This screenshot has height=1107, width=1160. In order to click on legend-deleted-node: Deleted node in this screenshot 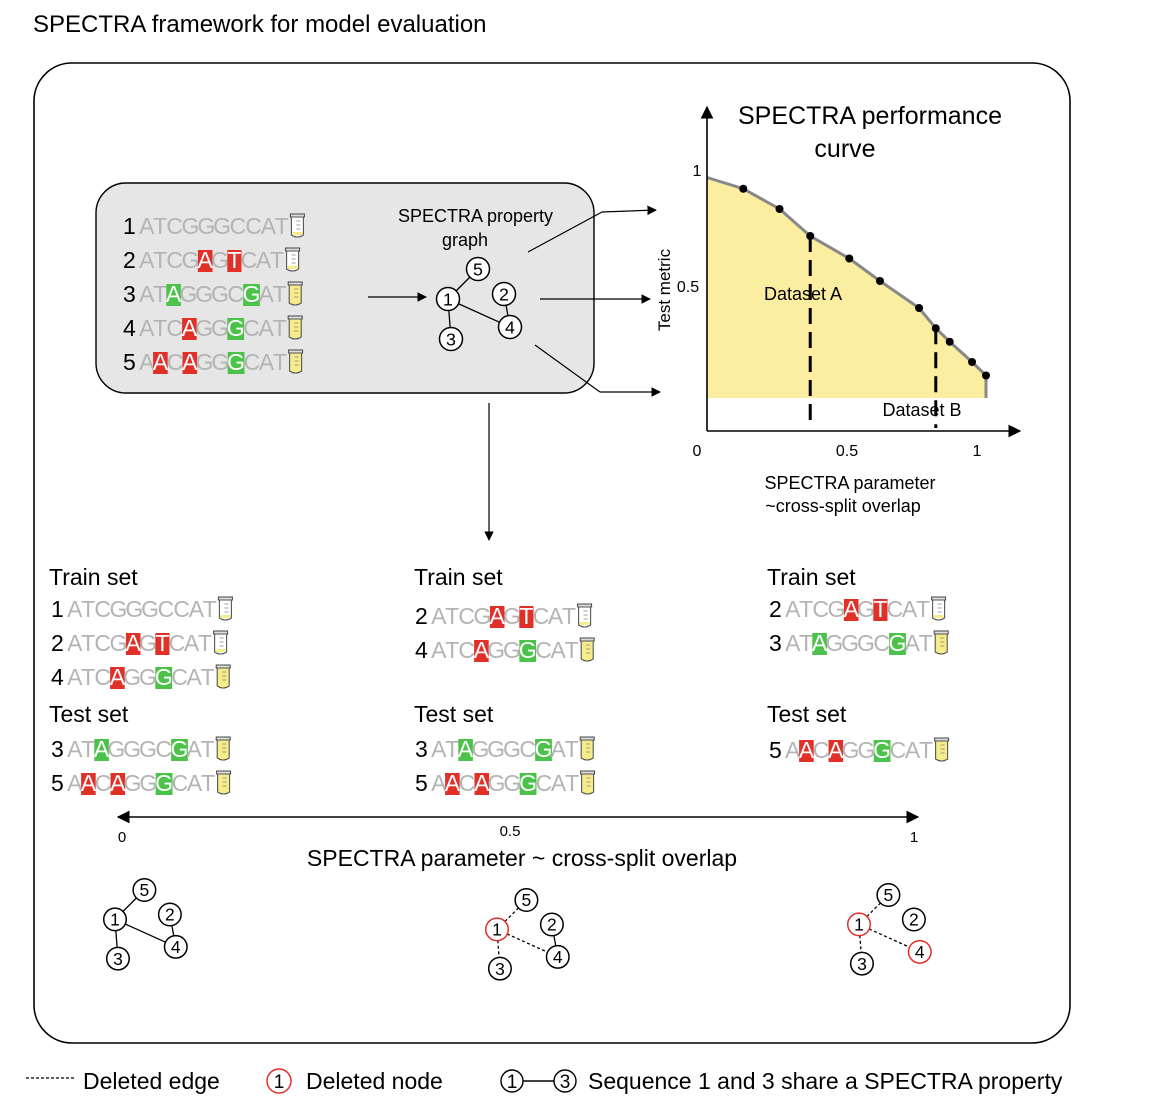, I will do `click(374, 1081)`.